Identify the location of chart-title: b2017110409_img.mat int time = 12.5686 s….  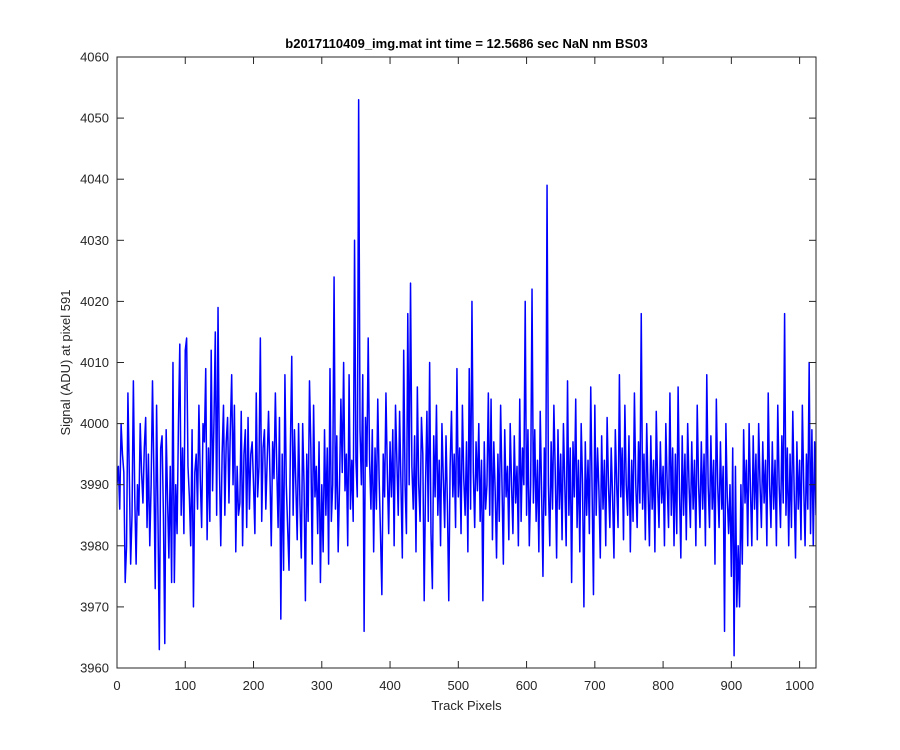
(466, 43).